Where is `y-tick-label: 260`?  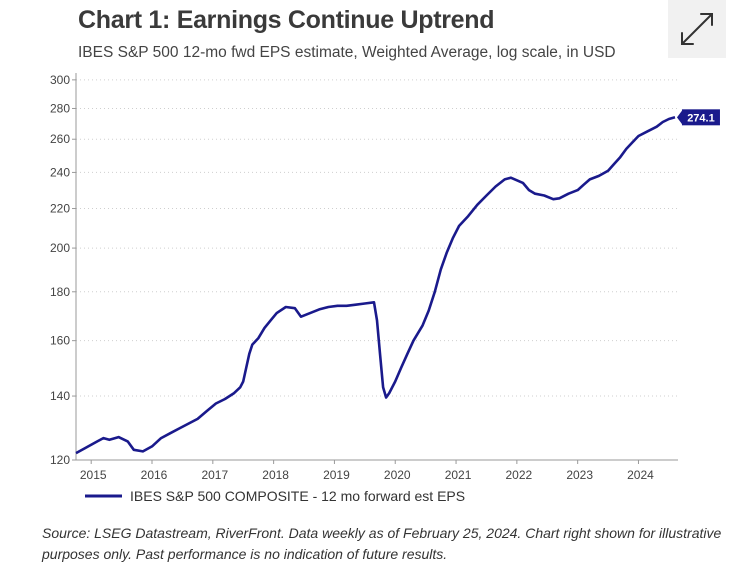 y-tick-label: 260 is located at coordinates (60, 139).